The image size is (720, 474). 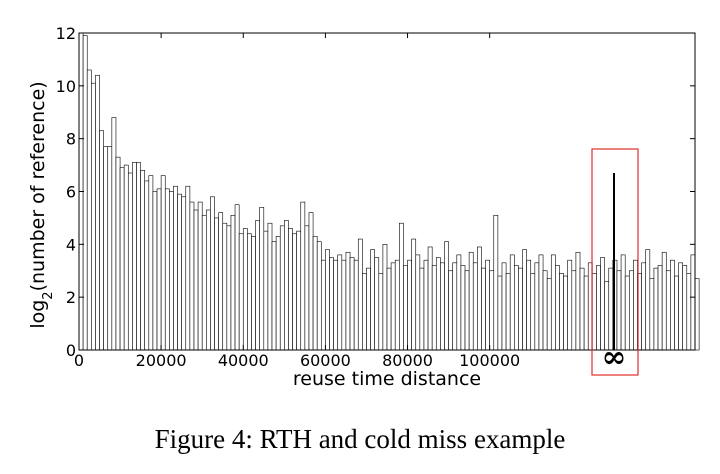 What do you see at coordinates (66, 86) in the screenshot?
I see `y-tick-label: 10` at bounding box center [66, 86].